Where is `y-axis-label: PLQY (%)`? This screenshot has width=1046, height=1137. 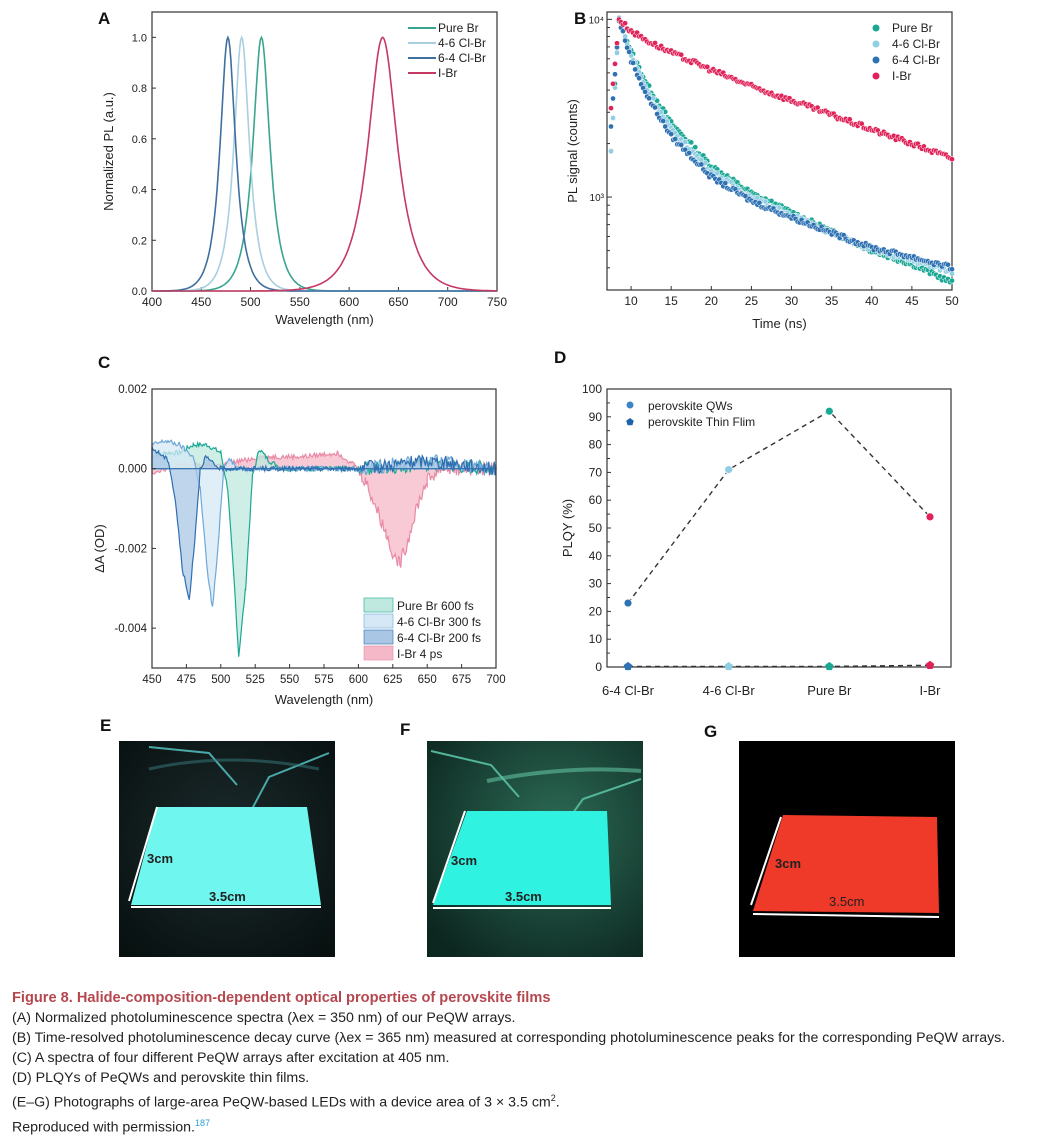 y-axis-label: PLQY (%) is located at coordinates (567, 528).